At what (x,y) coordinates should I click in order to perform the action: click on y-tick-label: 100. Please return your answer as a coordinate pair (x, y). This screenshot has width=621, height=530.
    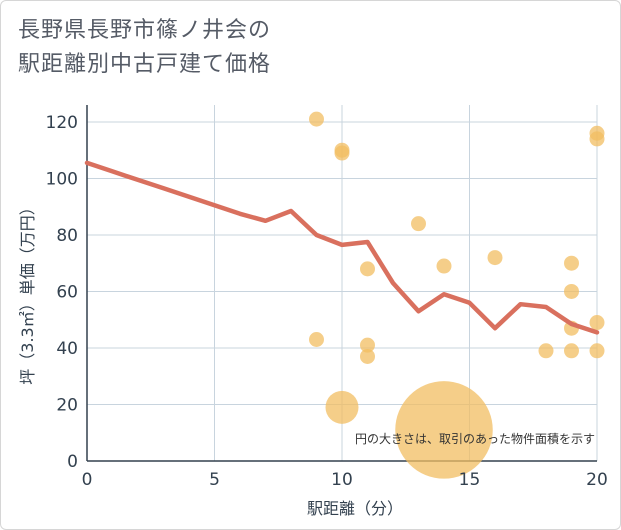
    Looking at the image, I should click on (62, 179).